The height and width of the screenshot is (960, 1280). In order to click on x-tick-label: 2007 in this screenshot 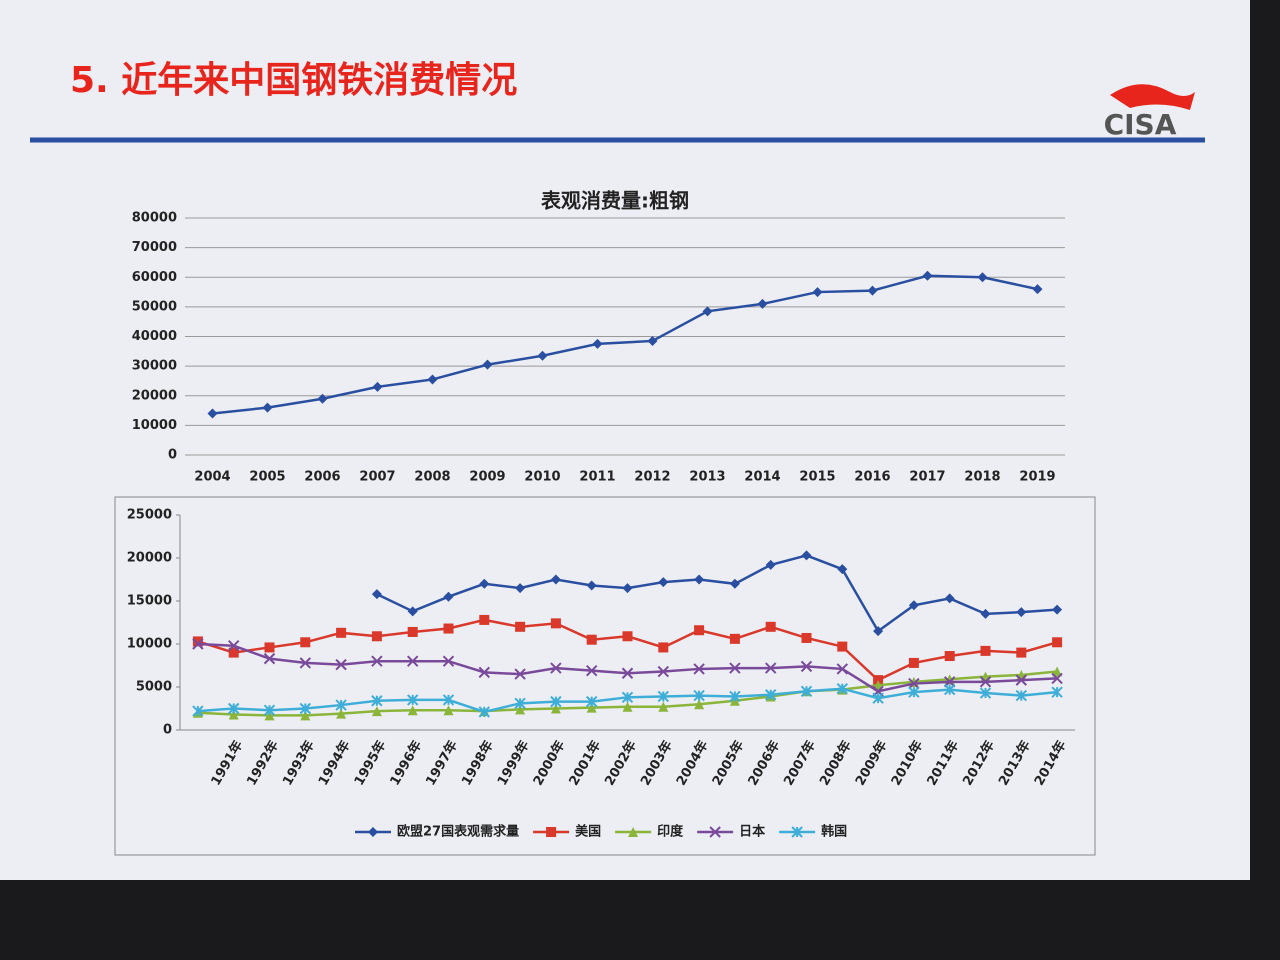, I will do `click(377, 477)`.